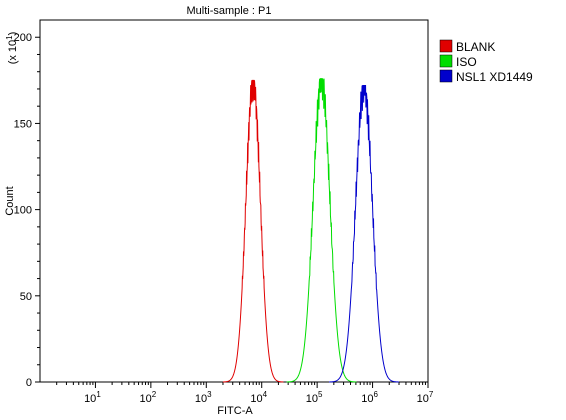 Image resolution: width=566 pixels, height=420 pixels. I want to click on y-axis-title: Count, so click(10, 200).